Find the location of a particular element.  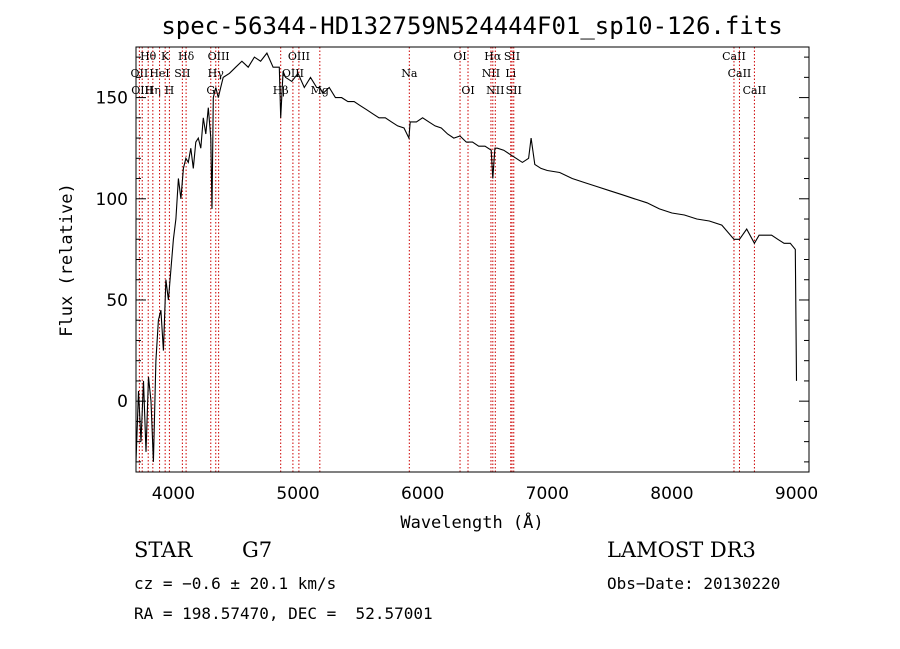

line-marker-label: H is located at coordinates (170, 90).